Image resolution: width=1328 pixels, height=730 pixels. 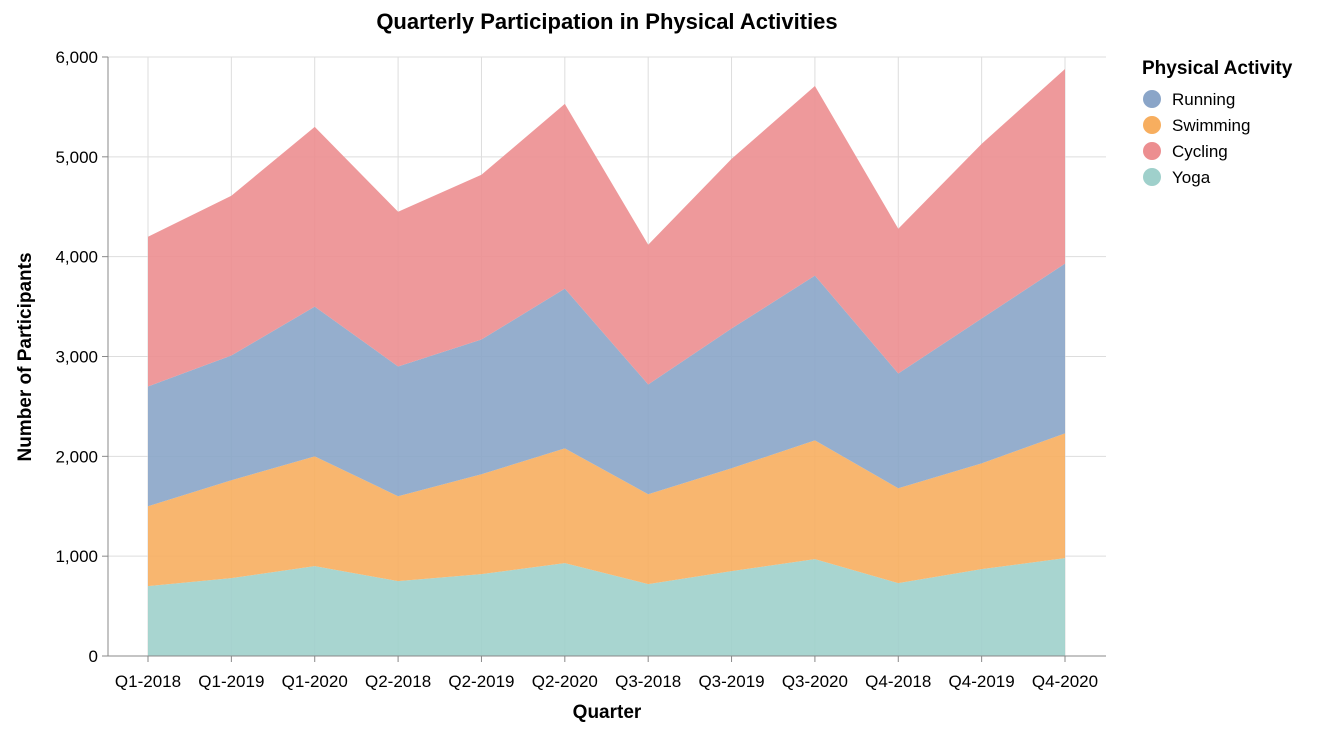 What do you see at coordinates (231, 681) in the screenshot?
I see `x-tick-label-1: Q1-2019` at bounding box center [231, 681].